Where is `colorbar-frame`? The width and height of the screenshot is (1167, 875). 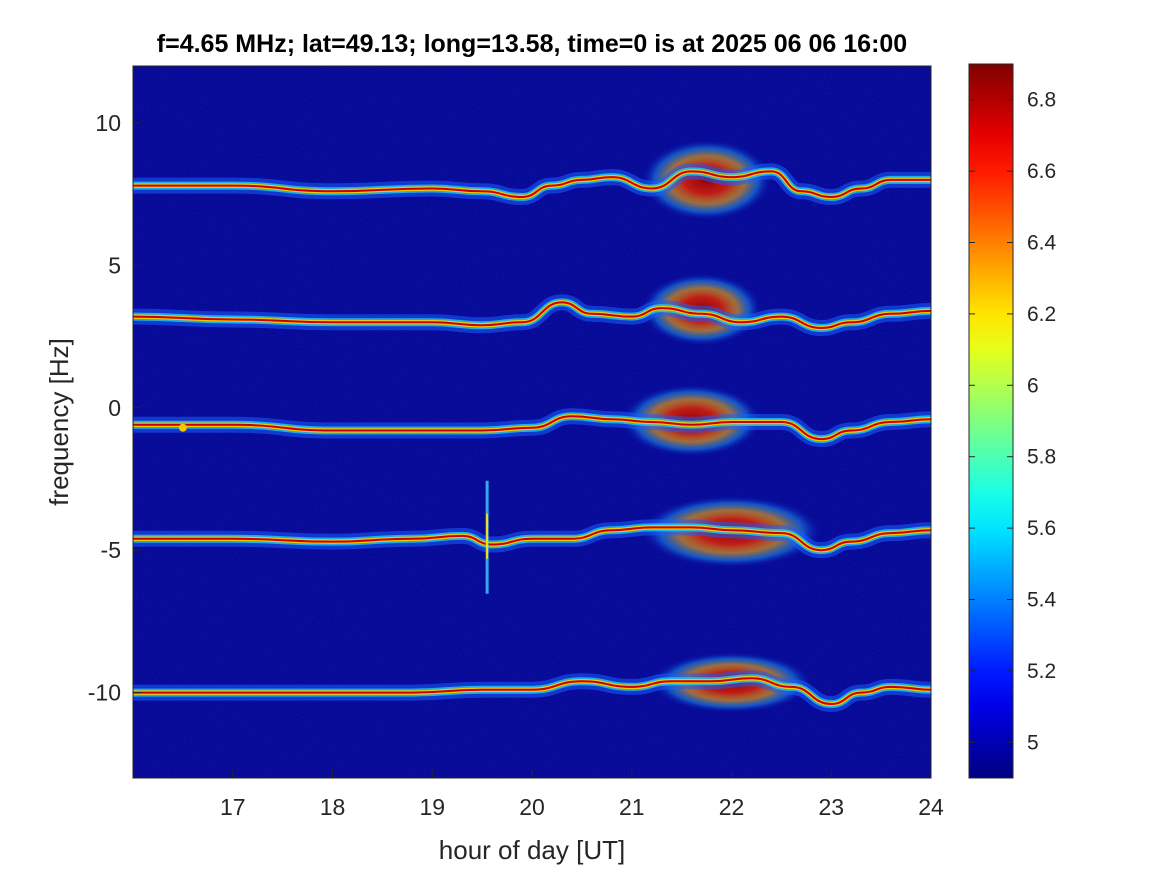 colorbar-frame is located at coordinates (991, 421).